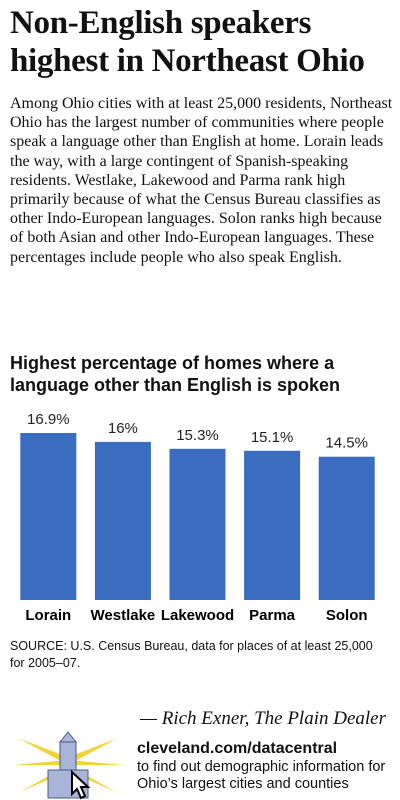 This screenshot has width=400, height=800. Describe the element at coordinates (68, 765) in the screenshot. I see `logo` at that location.